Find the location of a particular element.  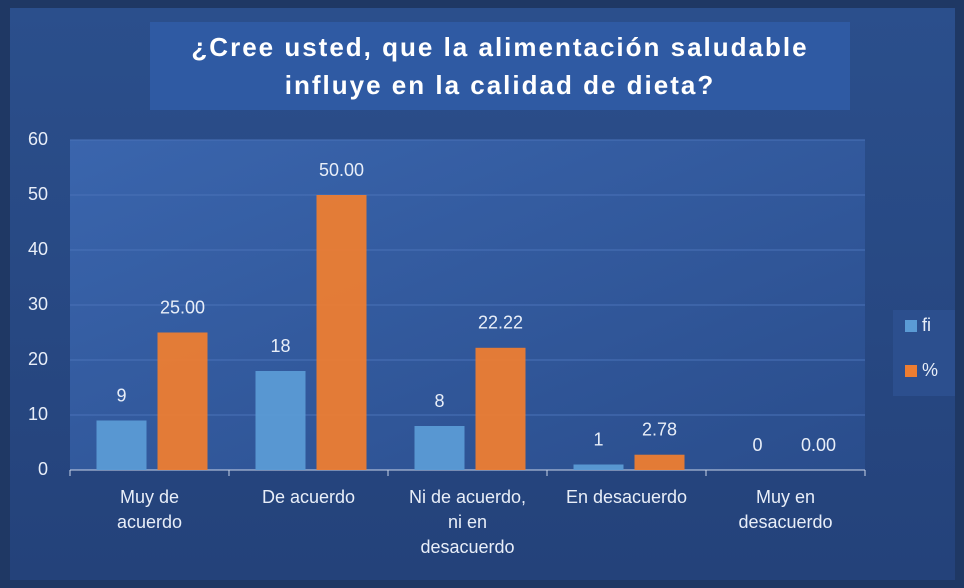

value-label: 25.00 is located at coordinates (182, 307).